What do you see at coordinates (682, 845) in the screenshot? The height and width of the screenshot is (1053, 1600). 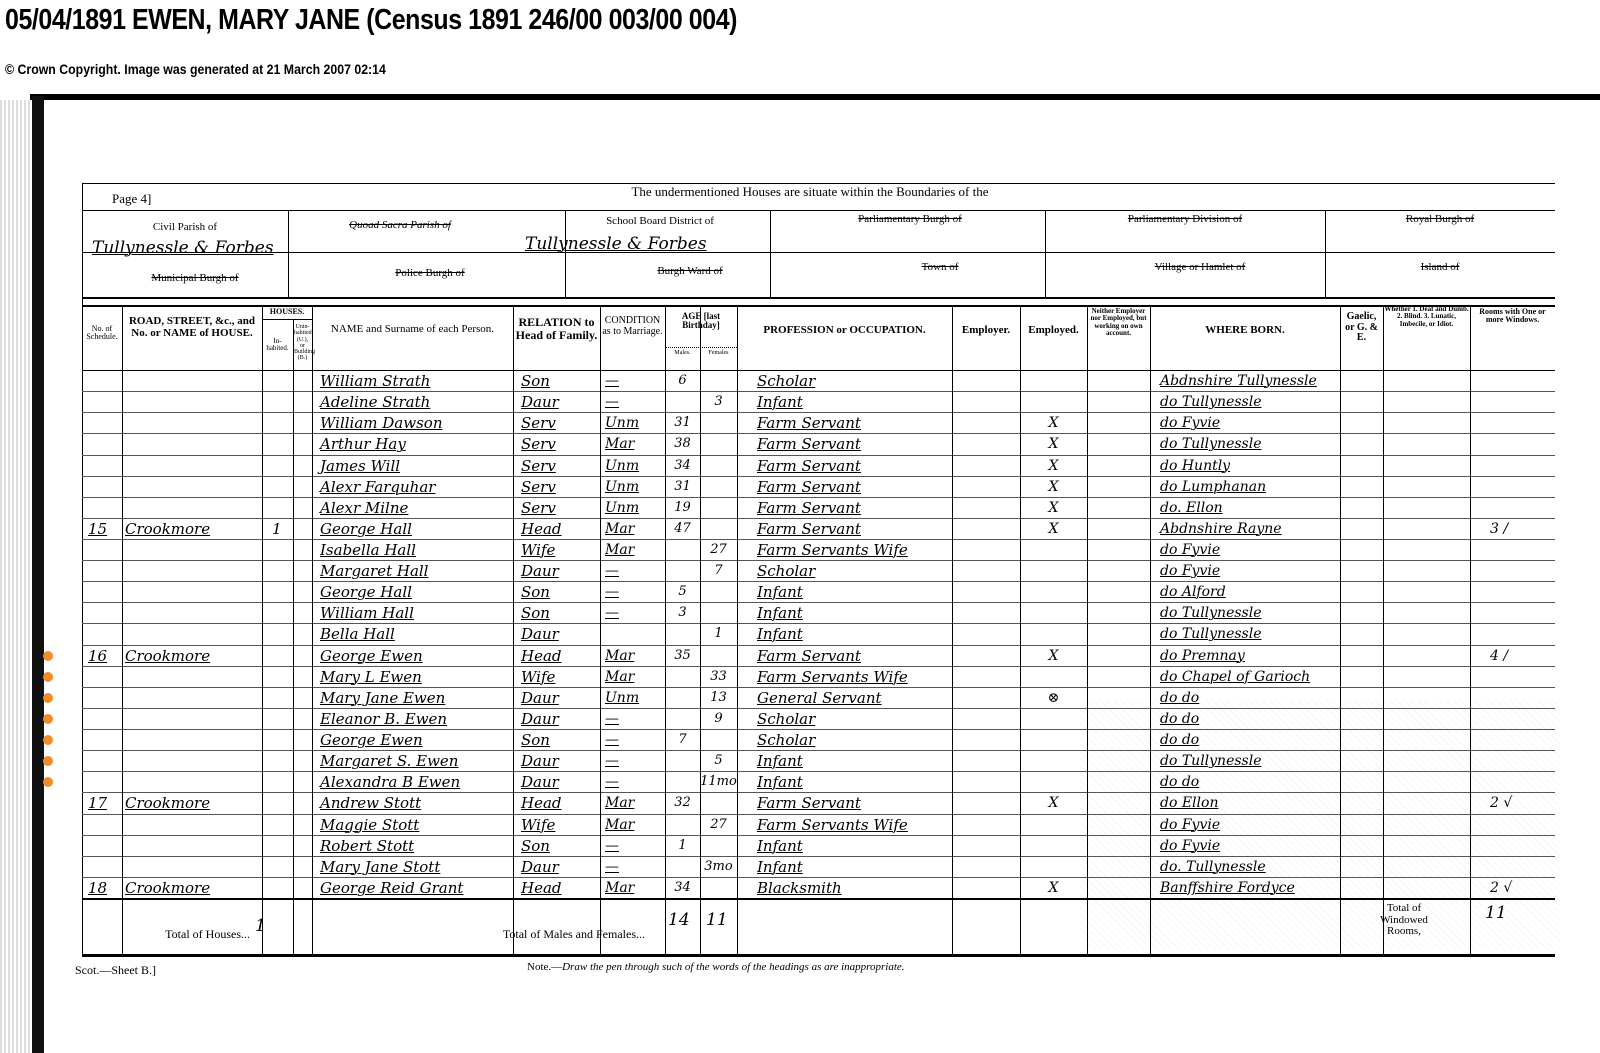 I see `cell-males: 1` at bounding box center [682, 845].